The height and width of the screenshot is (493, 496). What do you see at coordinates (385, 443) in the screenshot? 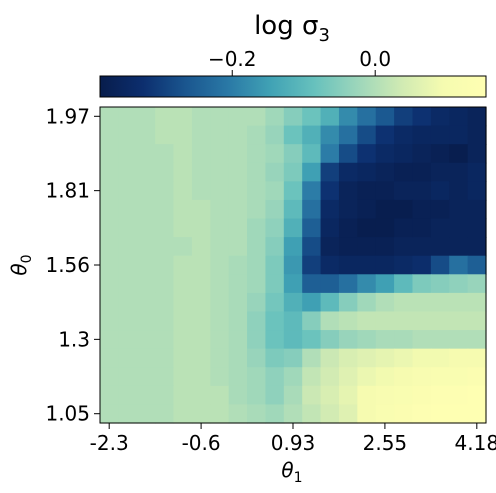
I see `x-tick-label: 2.55` at bounding box center [385, 443].